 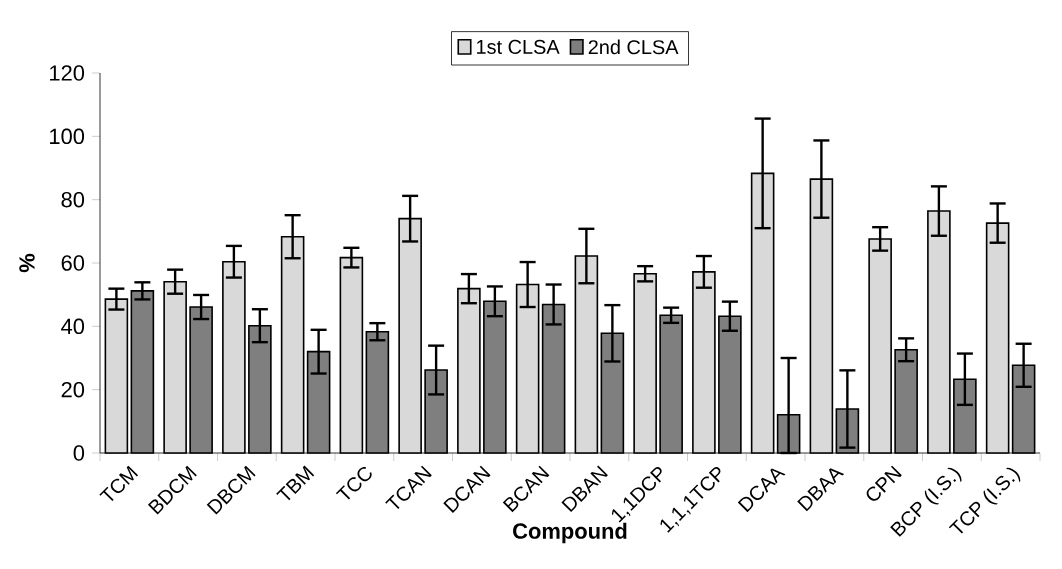 What do you see at coordinates (73, 263) in the screenshot?
I see `y-tick-label: 60` at bounding box center [73, 263].